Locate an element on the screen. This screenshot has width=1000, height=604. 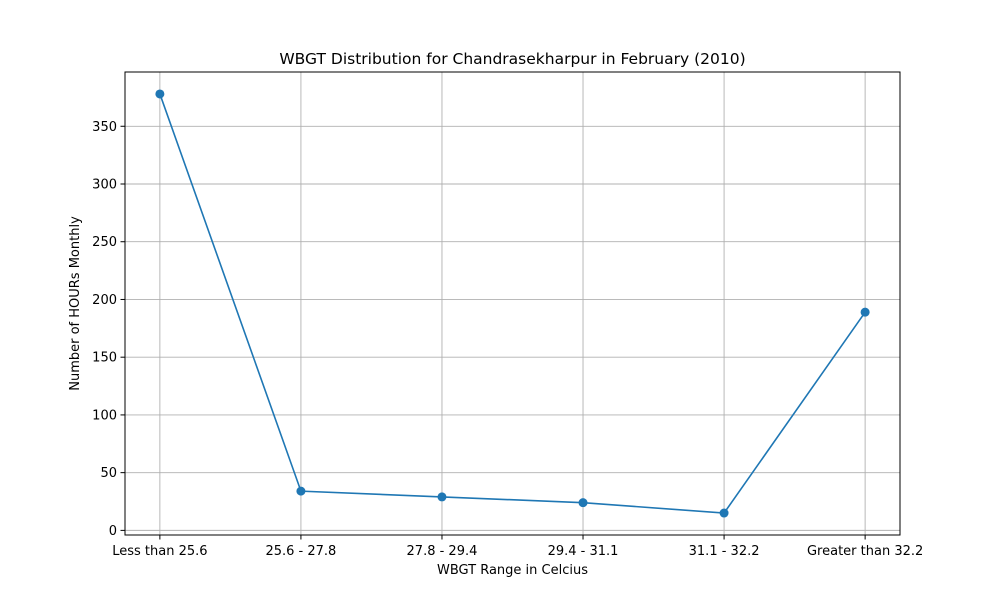
x-tick-label: 27.8 - 29.4 is located at coordinates (442, 551).